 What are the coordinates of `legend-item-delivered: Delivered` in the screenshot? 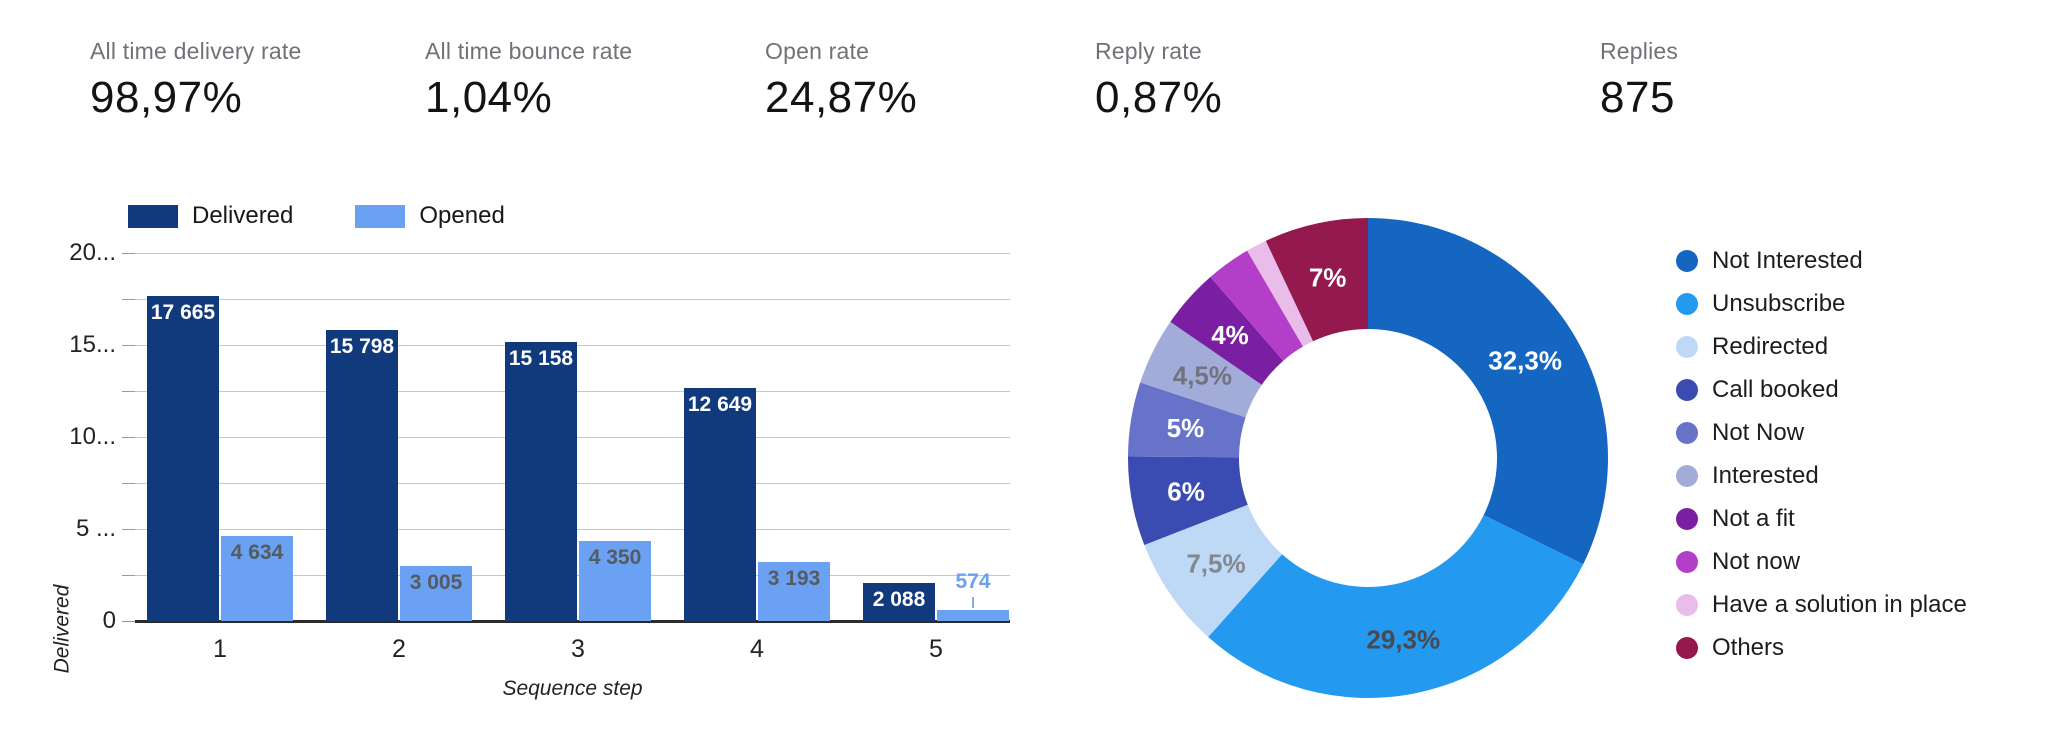 It's located at (210, 216).